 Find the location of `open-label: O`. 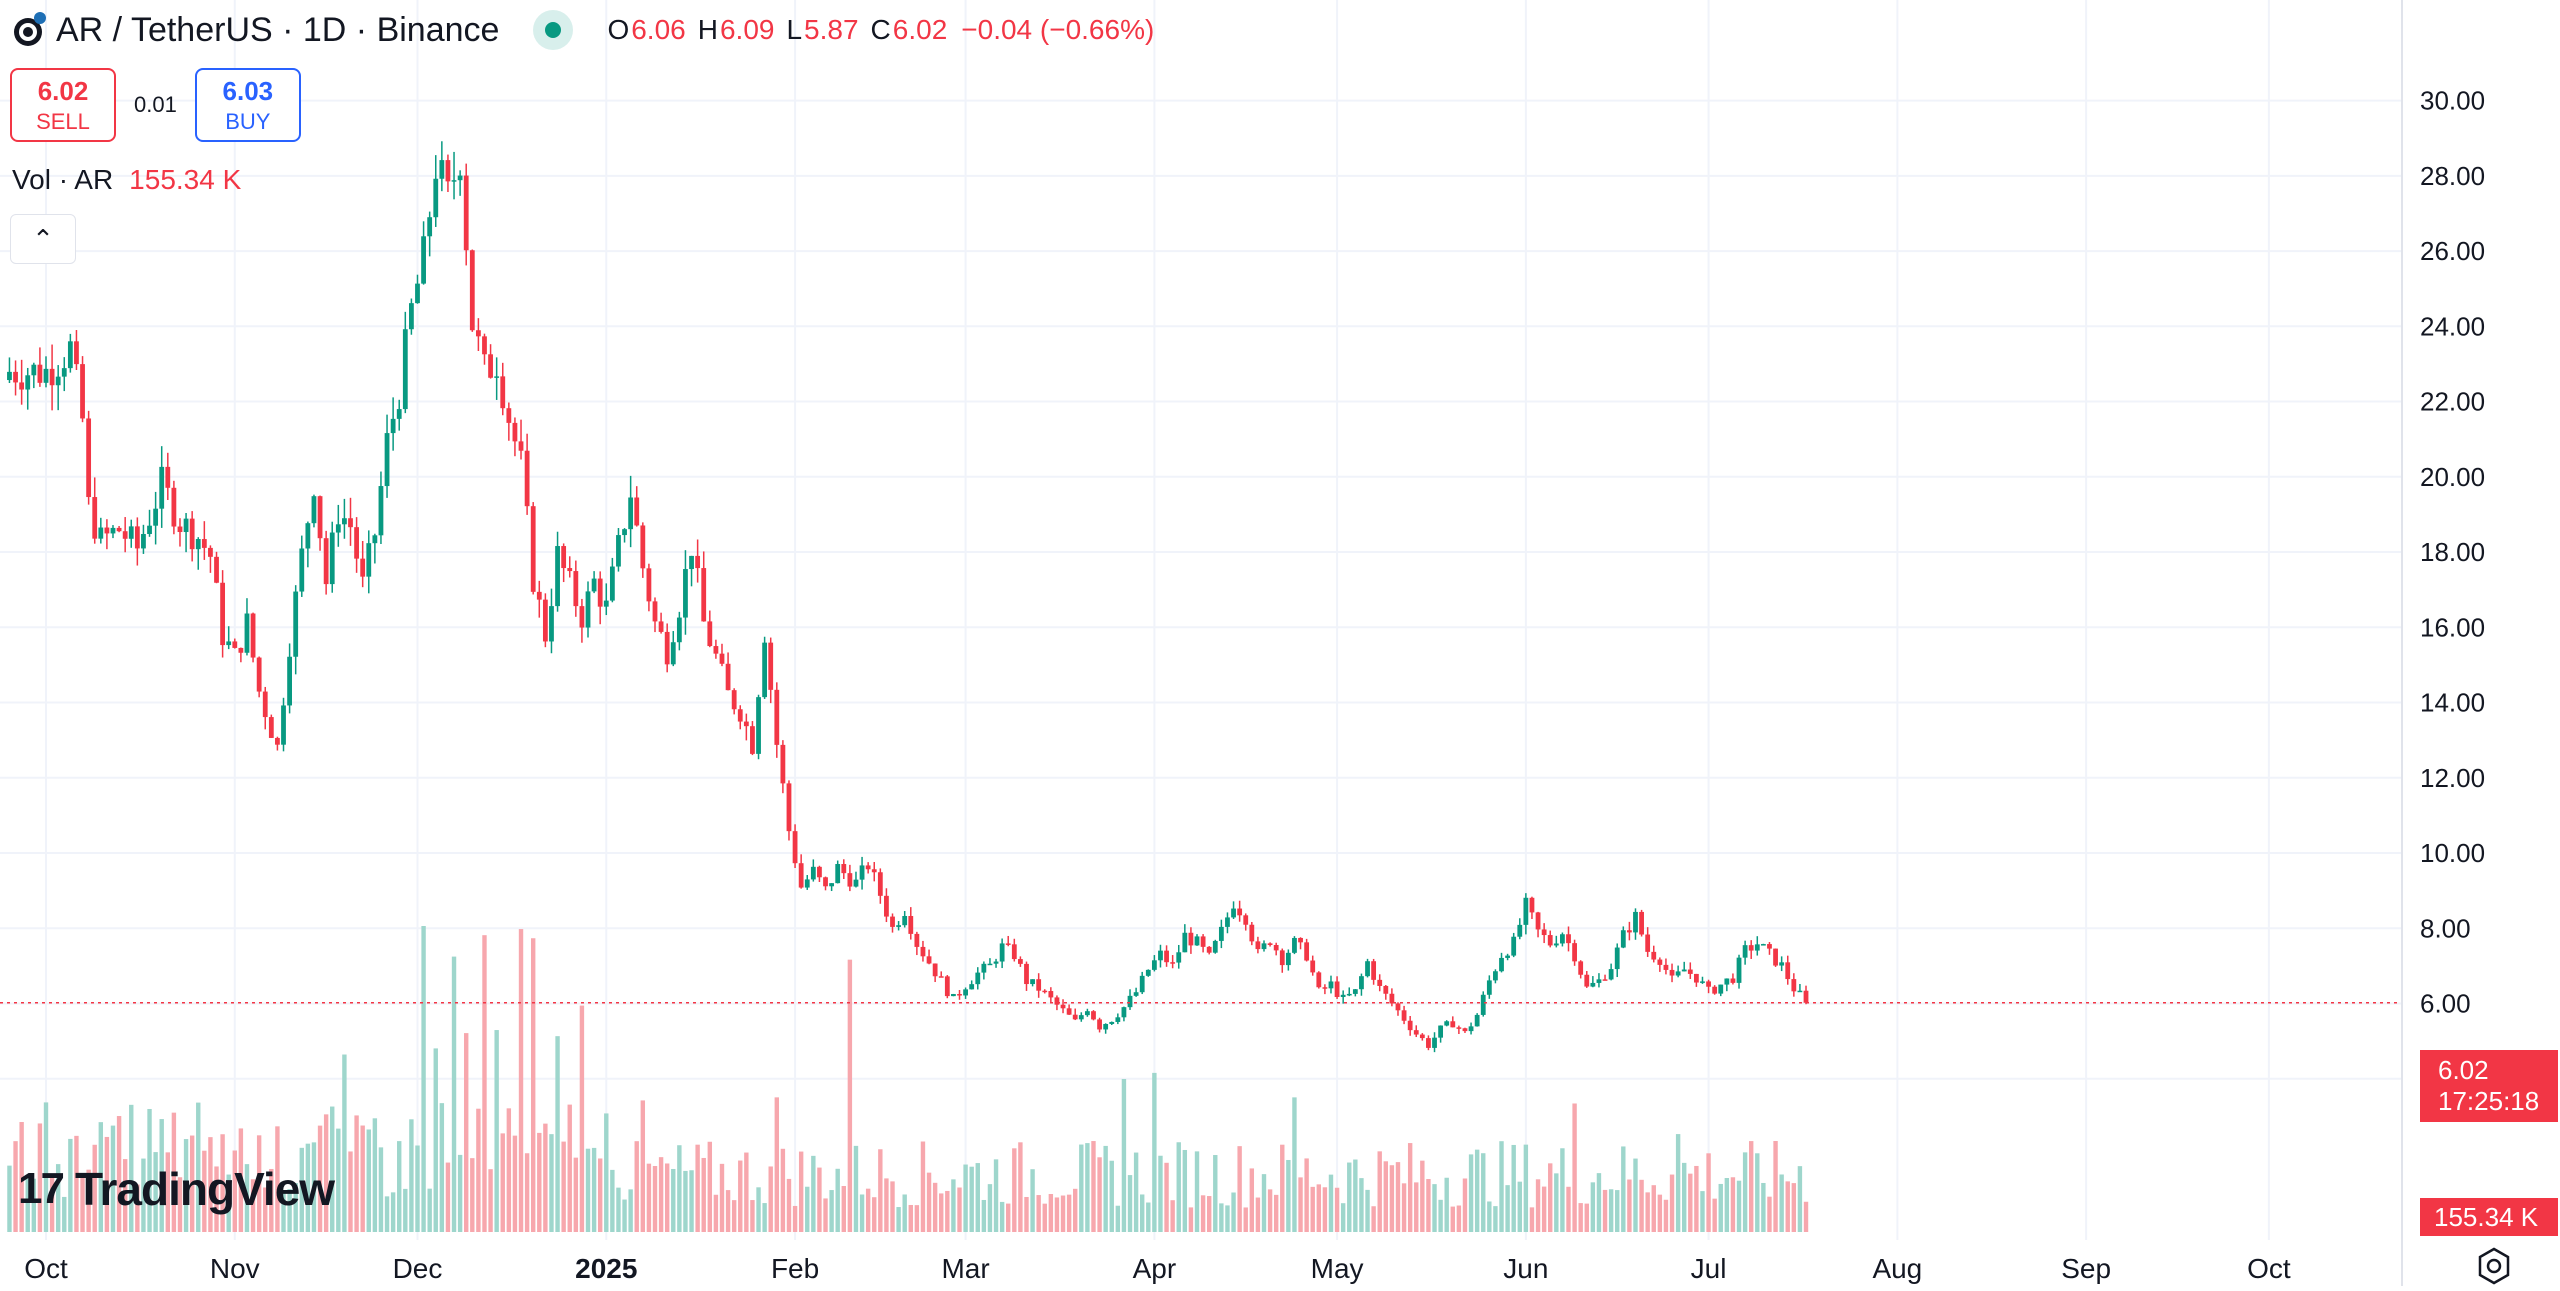

open-label: O is located at coordinates (618, 29).